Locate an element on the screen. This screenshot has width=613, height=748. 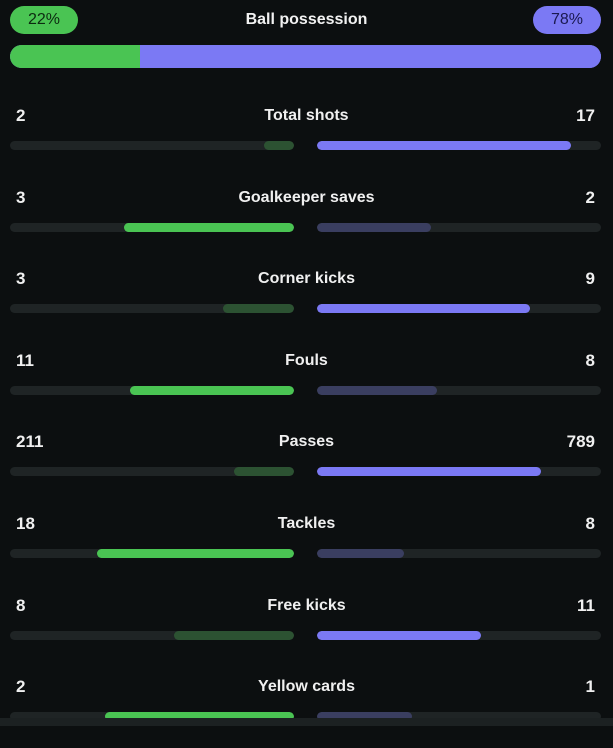
stat-label: Tackles is located at coordinates (306, 523).